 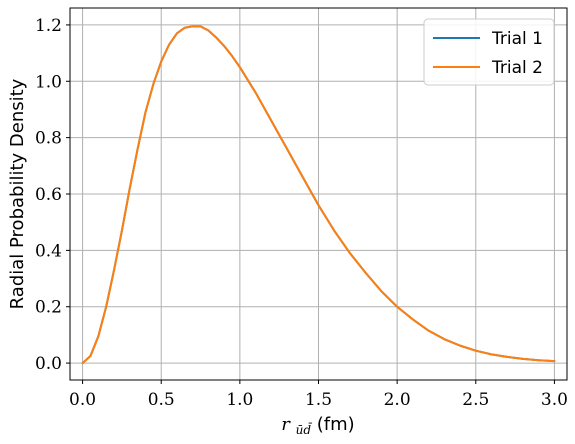 What do you see at coordinates (161, 400) in the screenshot?
I see `x-tick-label: 0.5` at bounding box center [161, 400].